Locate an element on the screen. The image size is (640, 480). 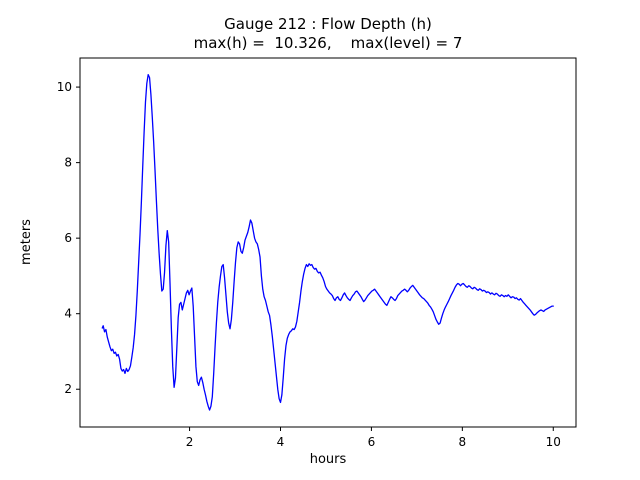
y-tick-label: 8 is located at coordinates (68, 163).